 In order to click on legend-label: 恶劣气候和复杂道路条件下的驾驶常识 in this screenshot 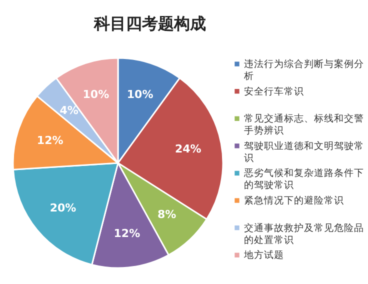, I will do `click(303, 179)`.